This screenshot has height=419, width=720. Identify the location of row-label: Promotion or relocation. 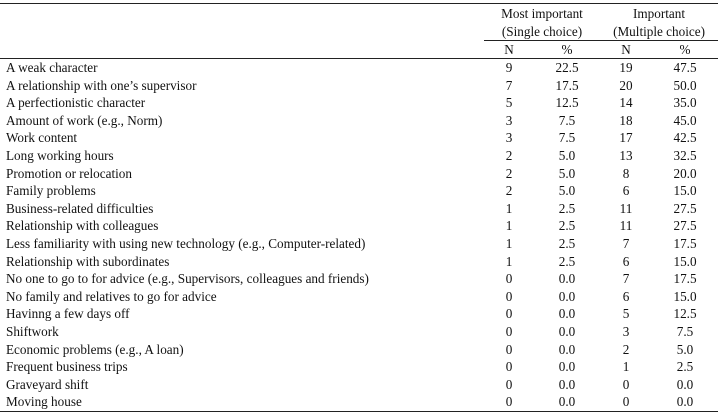
(69, 173).